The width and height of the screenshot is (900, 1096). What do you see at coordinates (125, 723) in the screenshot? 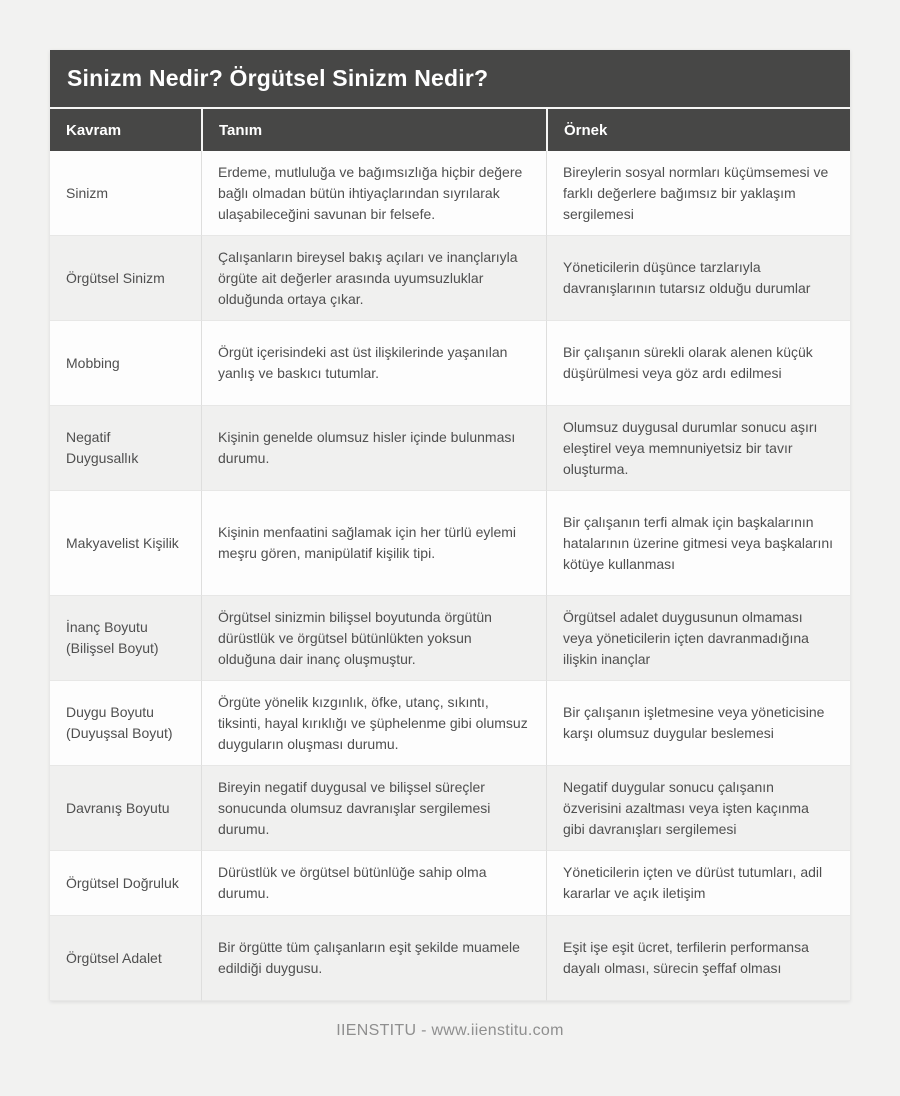
I see `kavram-cell: Duygu Boyutu (Duyuşsal Boyut)` at bounding box center [125, 723].